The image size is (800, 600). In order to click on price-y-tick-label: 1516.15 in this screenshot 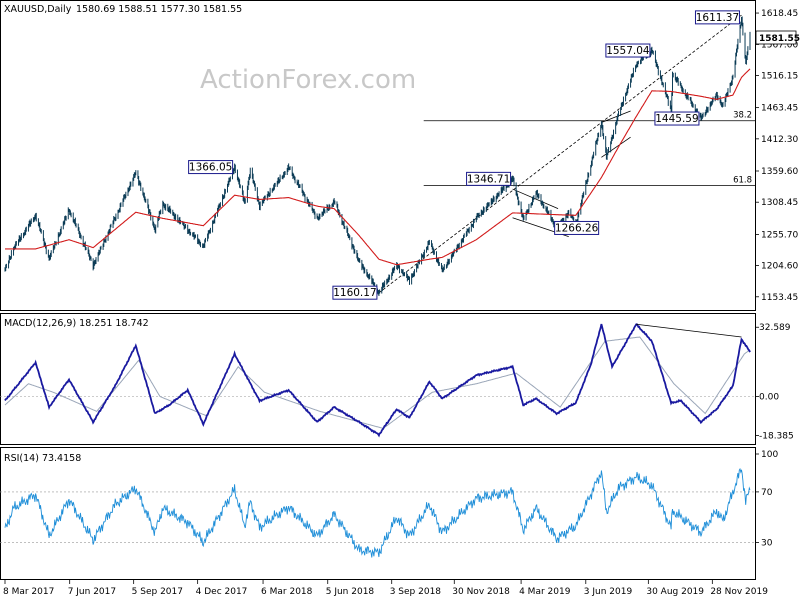, I will do `click(779, 76)`.